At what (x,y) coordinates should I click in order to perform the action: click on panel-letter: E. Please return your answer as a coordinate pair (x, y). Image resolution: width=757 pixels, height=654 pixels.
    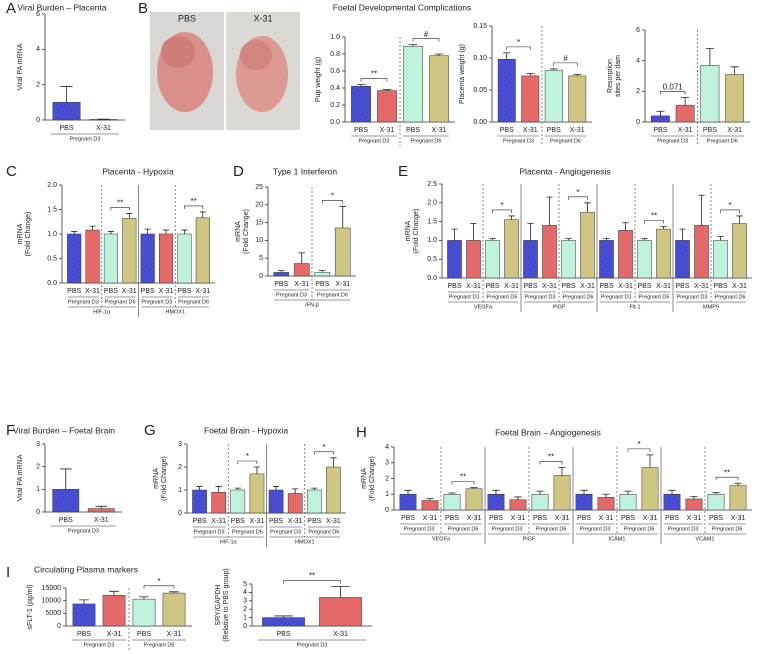
    Looking at the image, I should click on (403, 171).